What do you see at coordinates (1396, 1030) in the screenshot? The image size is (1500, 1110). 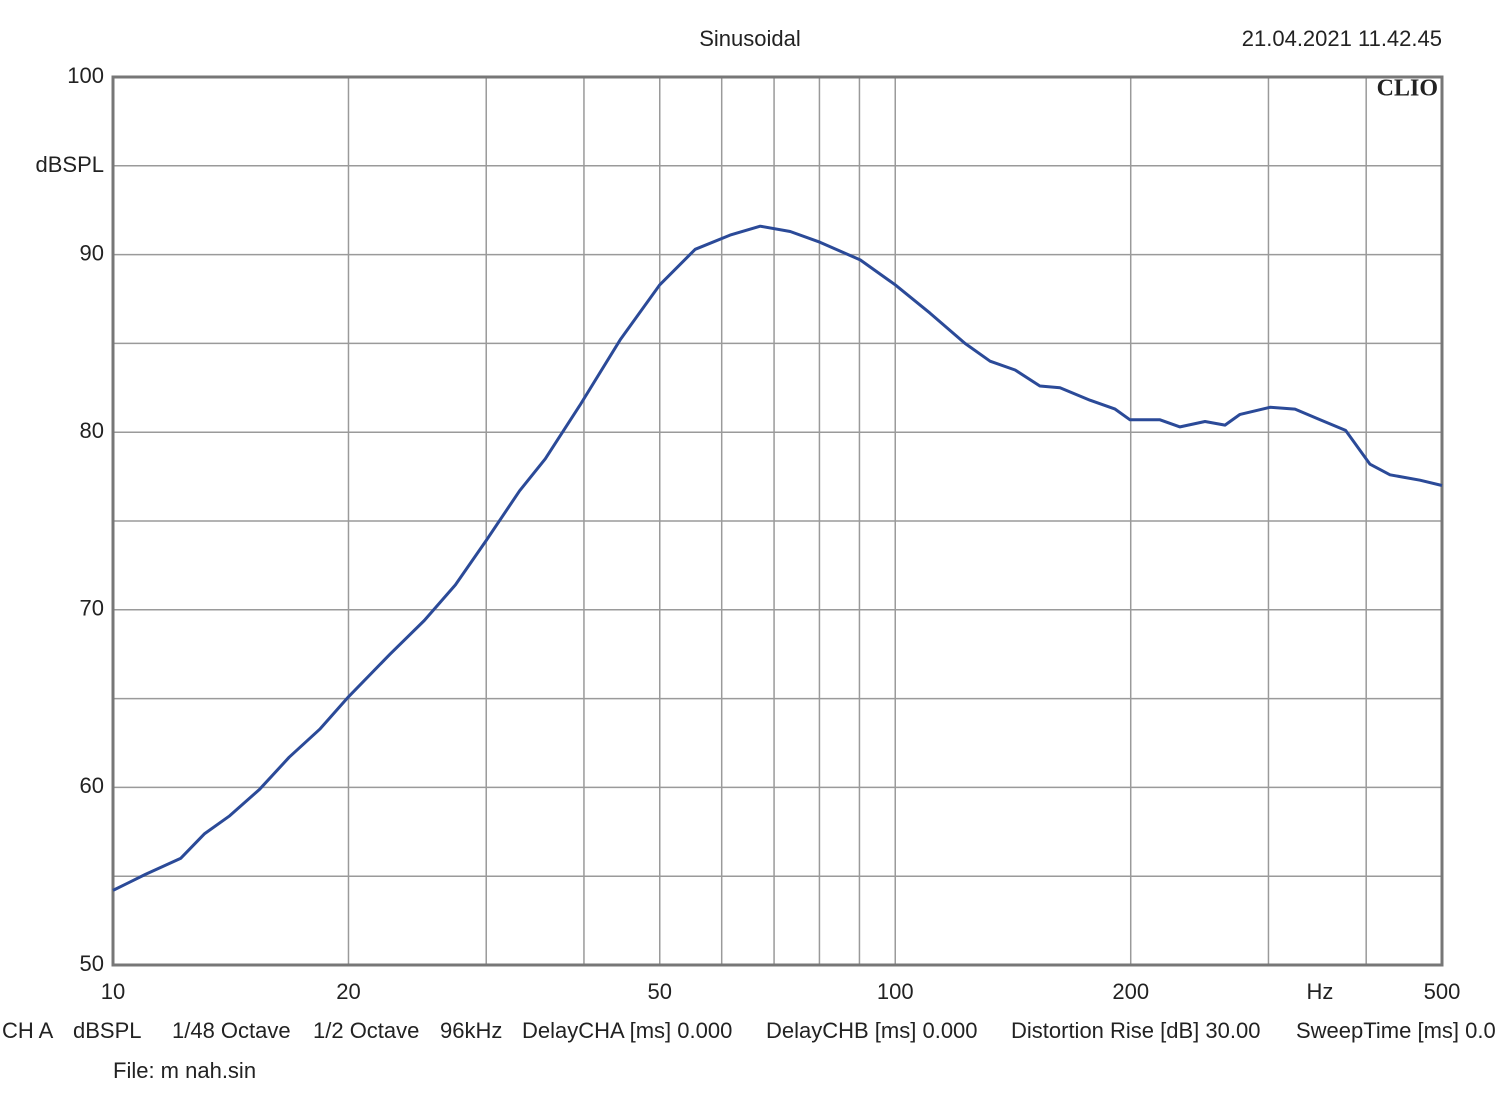 I see `setting: SweepTime [ms] 0.0` at bounding box center [1396, 1030].